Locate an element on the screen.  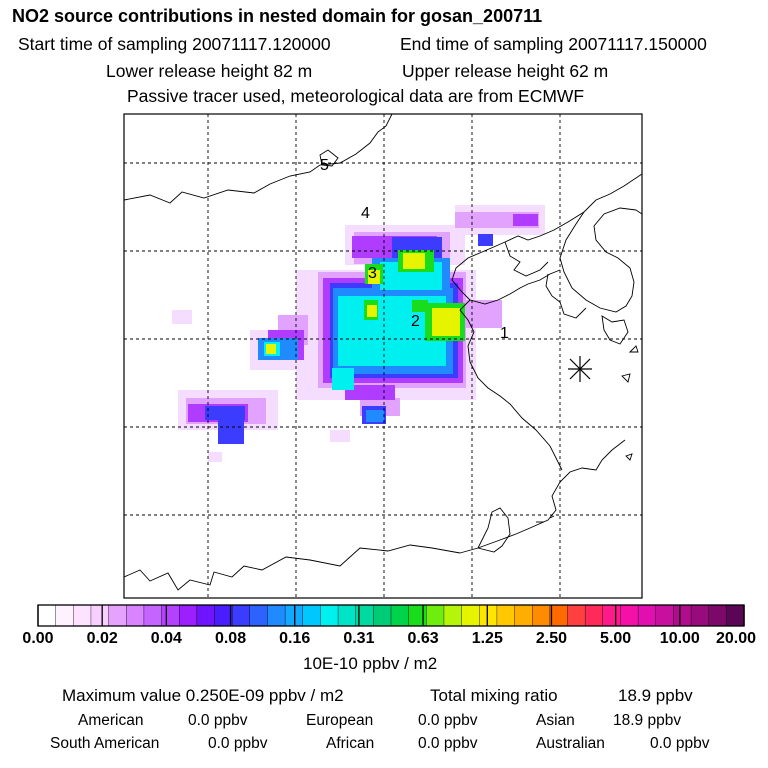
colorbar-frame is located at coordinates (391, 615).